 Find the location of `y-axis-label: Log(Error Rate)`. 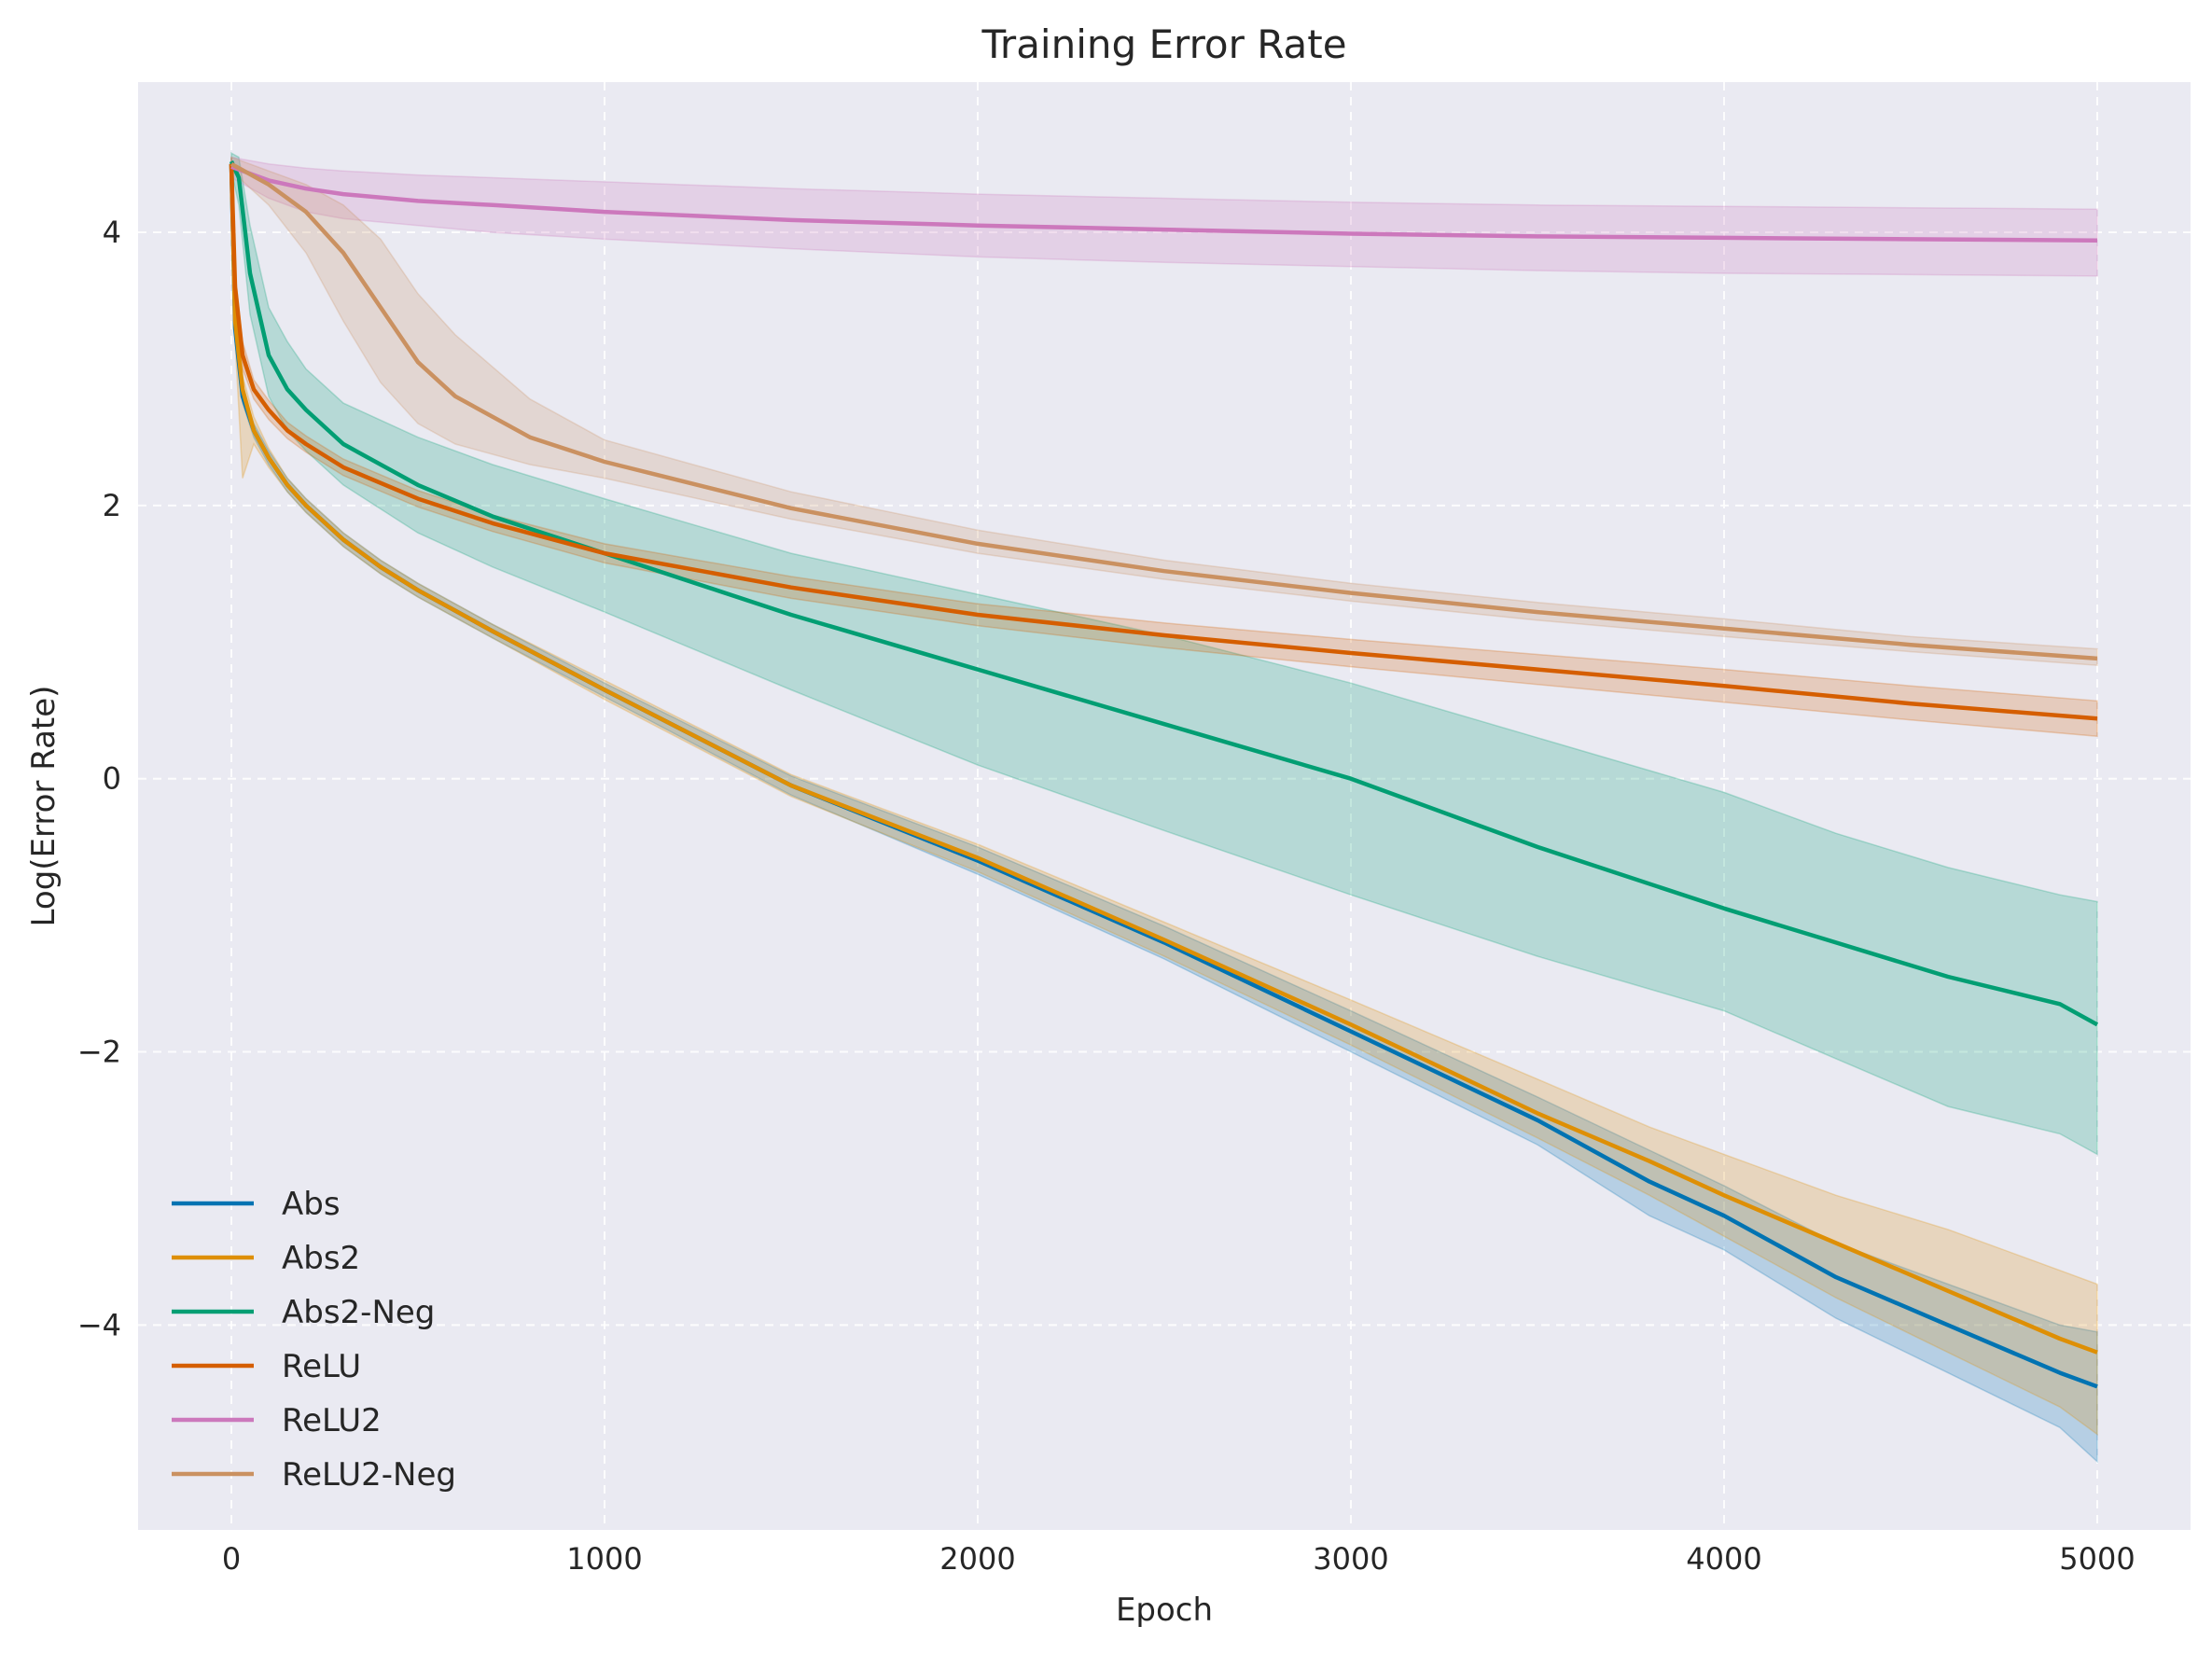

y-axis-label: Log(Error Rate) is located at coordinates (44, 806).